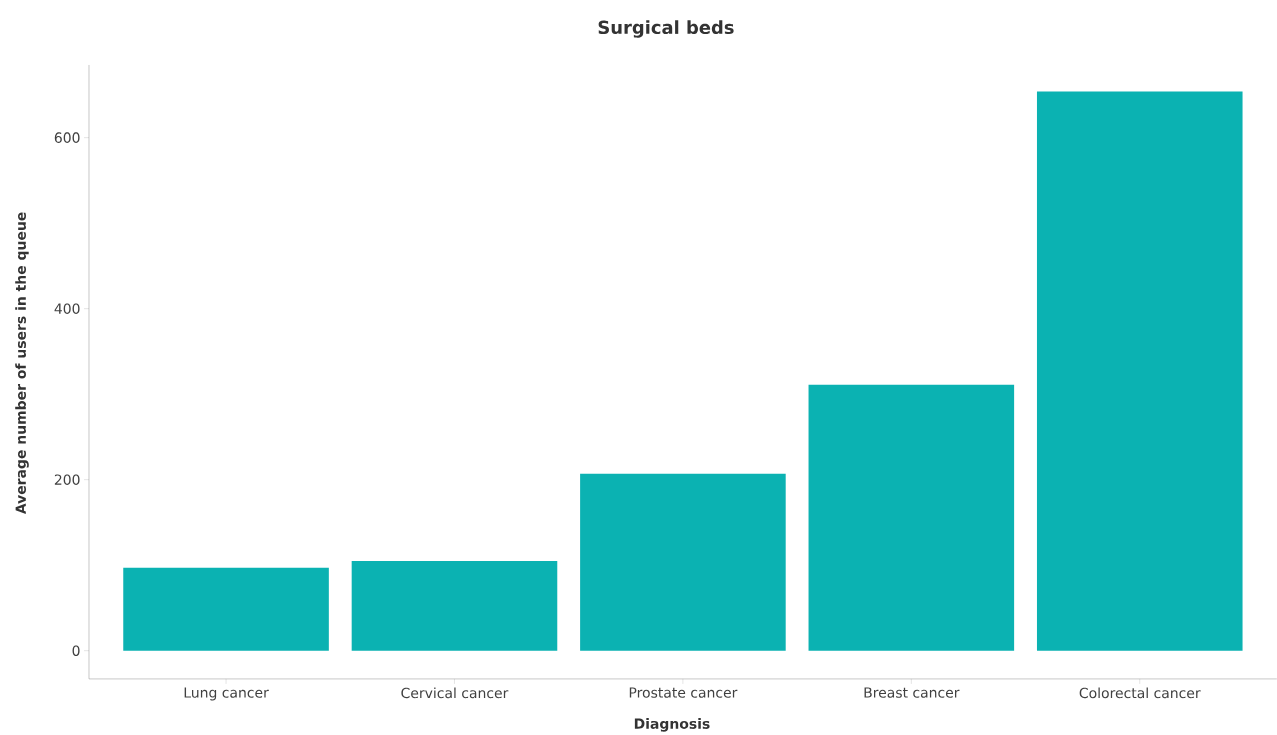  What do you see at coordinates (455, 693) in the screenshot?
I see `x-tick-label: Cervical cancer` at bounding box center [455, 693].